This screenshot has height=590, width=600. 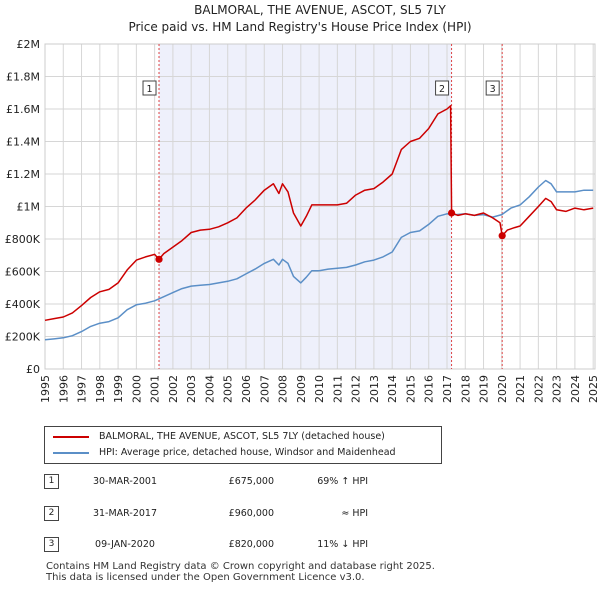 What do you see at coordinates (71, 436) in the screenshot?
I see `legend-swatch-property` at bounding box center [71, 436].